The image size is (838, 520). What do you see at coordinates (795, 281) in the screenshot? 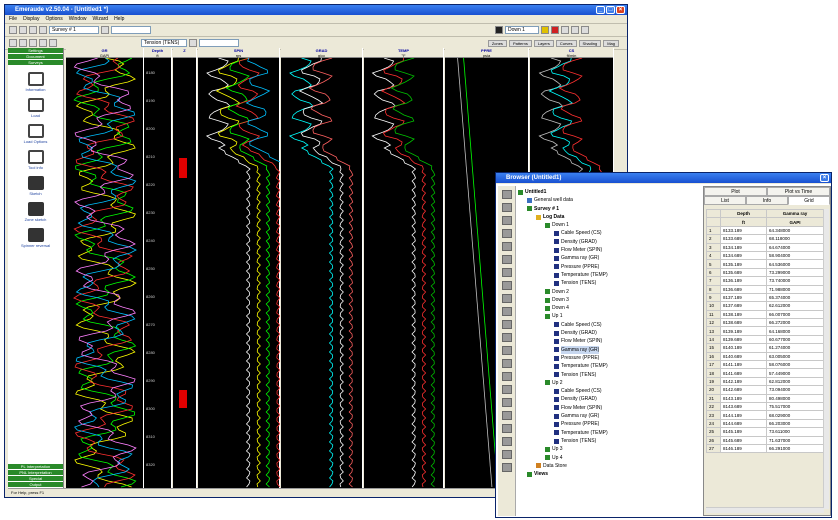
I see `table-cell: 73.740000` at bounding box center [795, 281].